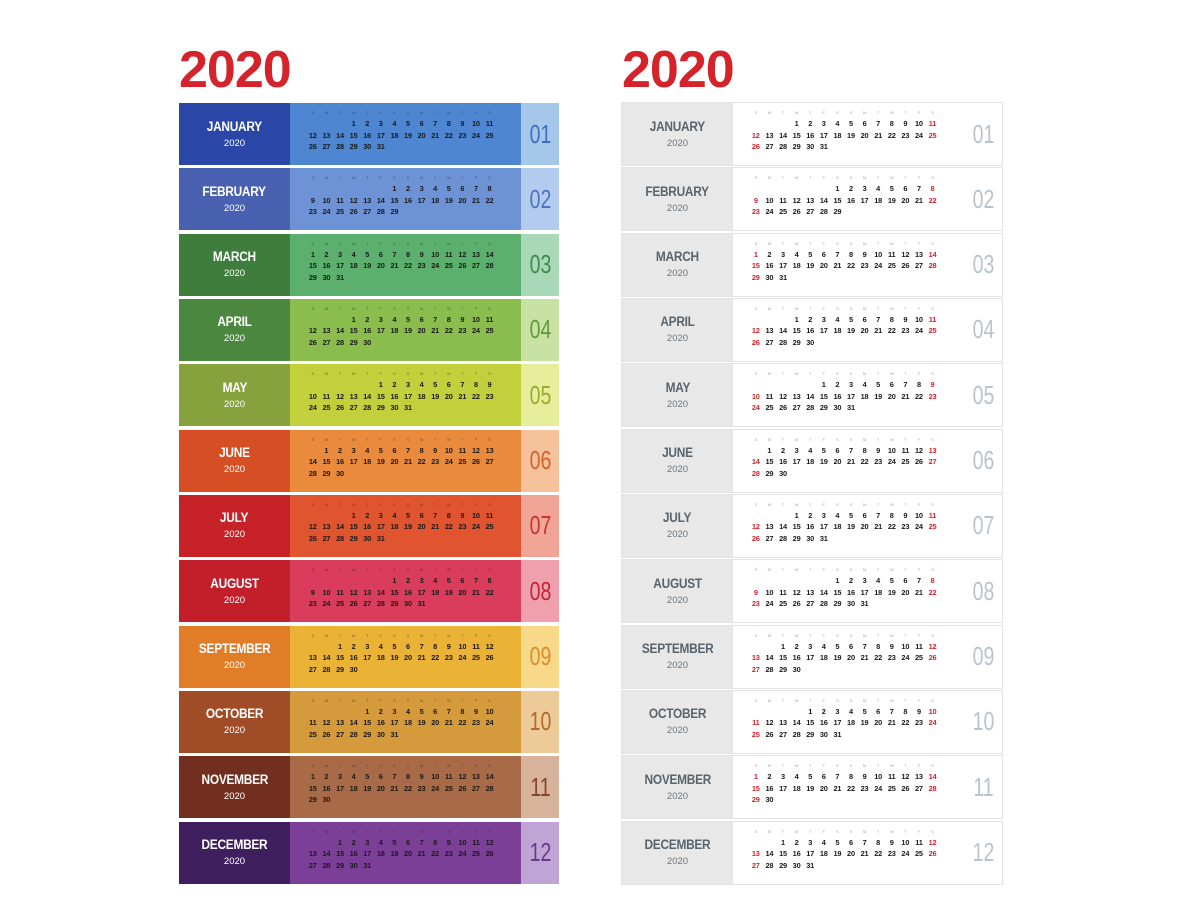 The height and width of the screenshot is (900, 1200). I want to click on day-cell: 11, so click(449, 777).